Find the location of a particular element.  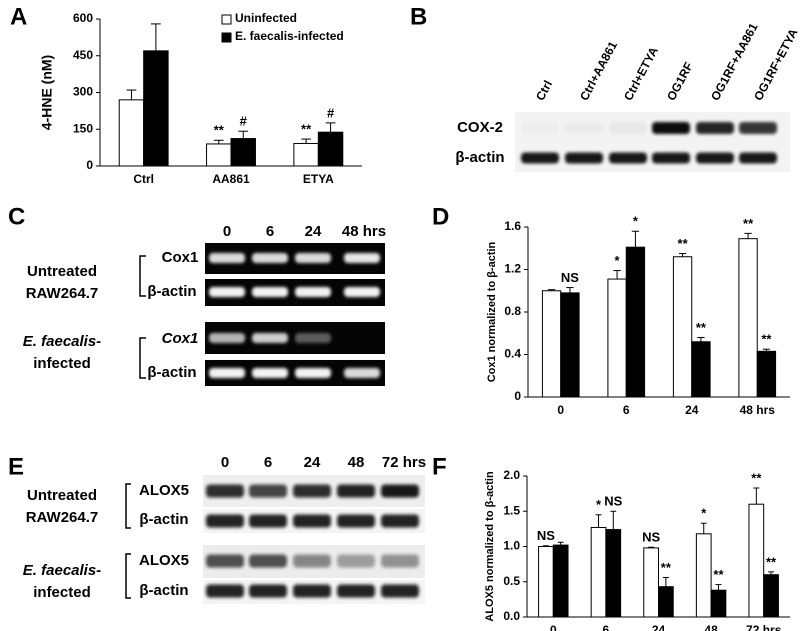

y-axis-label: ALOX5 normalized to β-actin is located at coordinates (490, 546).